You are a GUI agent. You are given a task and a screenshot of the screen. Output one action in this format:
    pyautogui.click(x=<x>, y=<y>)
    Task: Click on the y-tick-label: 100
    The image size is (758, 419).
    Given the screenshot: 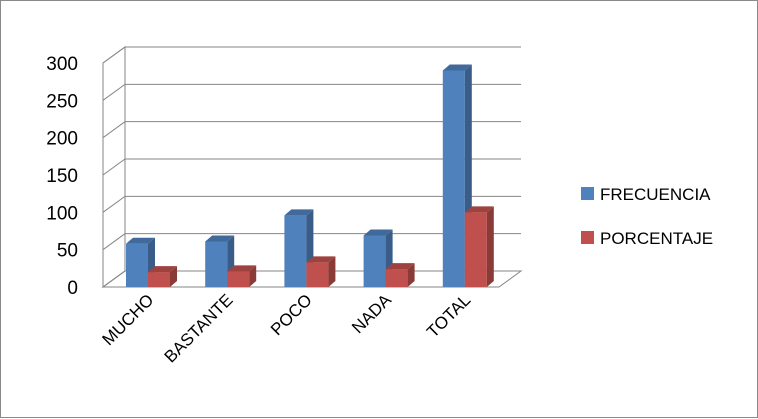 What is the action you would take?
    pyautogui.click(x=62, y=213)
    